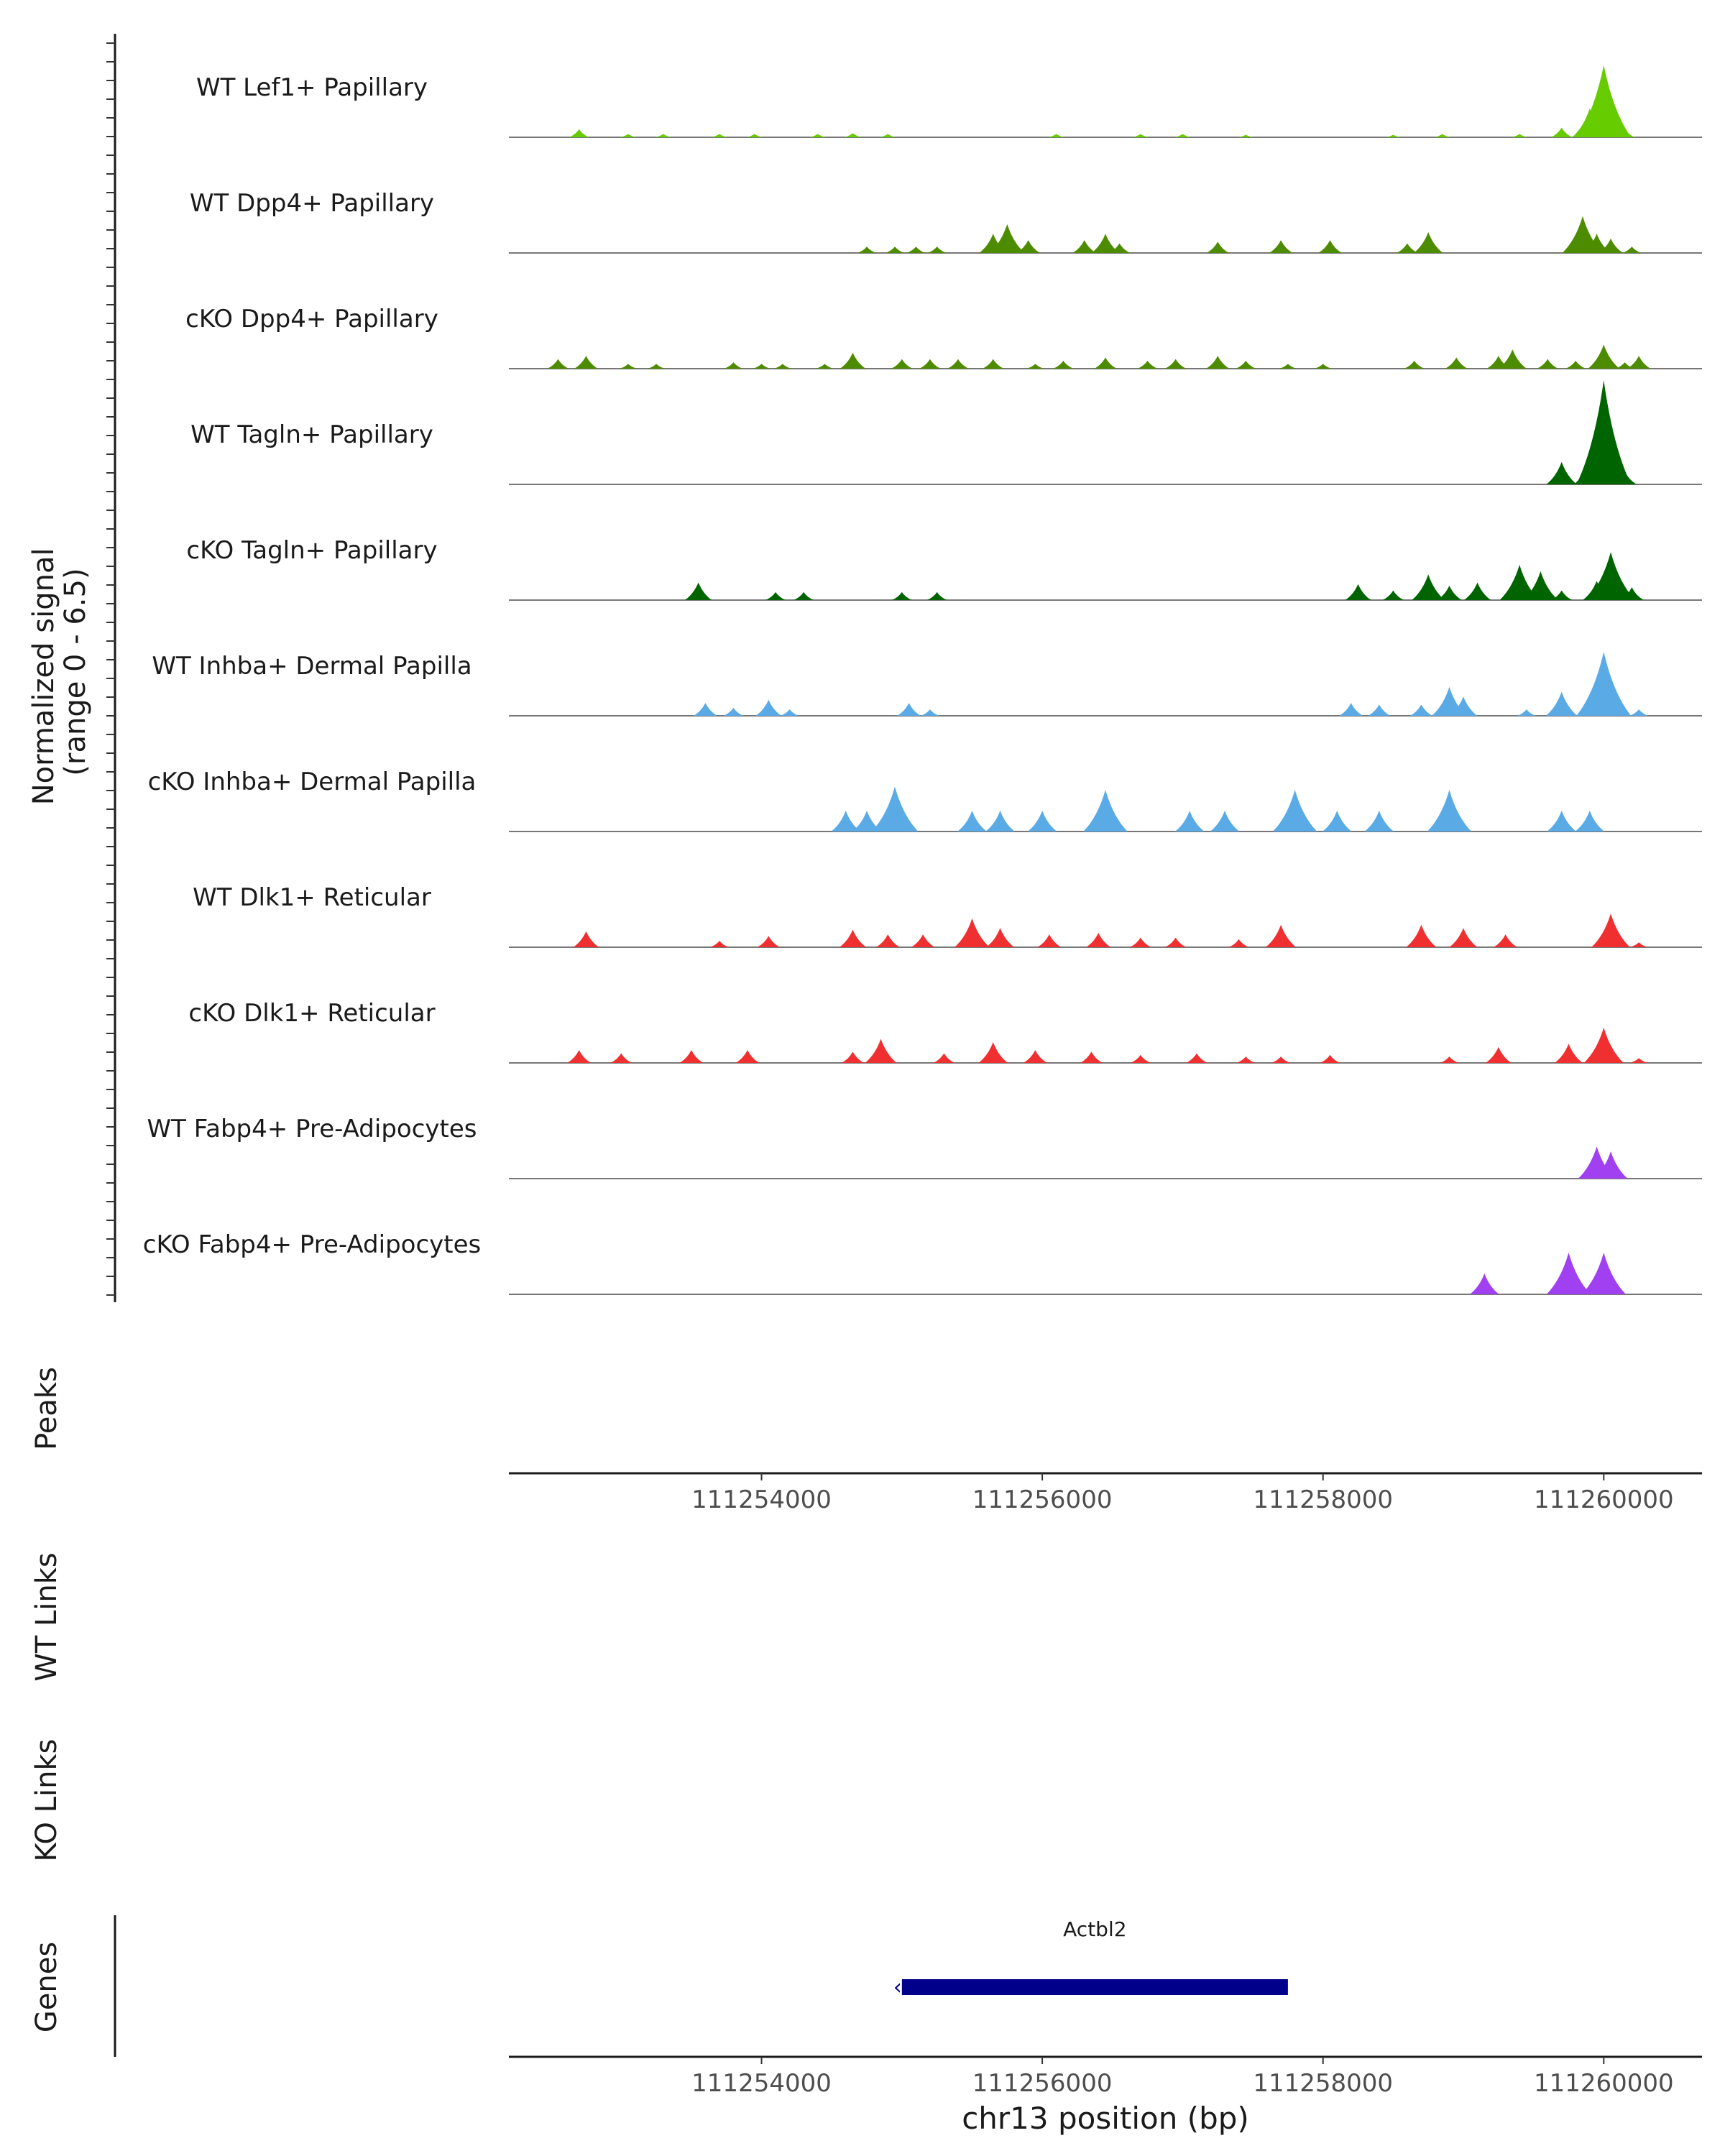  Describe the element at coordinates (311, 319) in the screenshot. I see `track-label: cKO Dpp4+ Papillary` at that location.